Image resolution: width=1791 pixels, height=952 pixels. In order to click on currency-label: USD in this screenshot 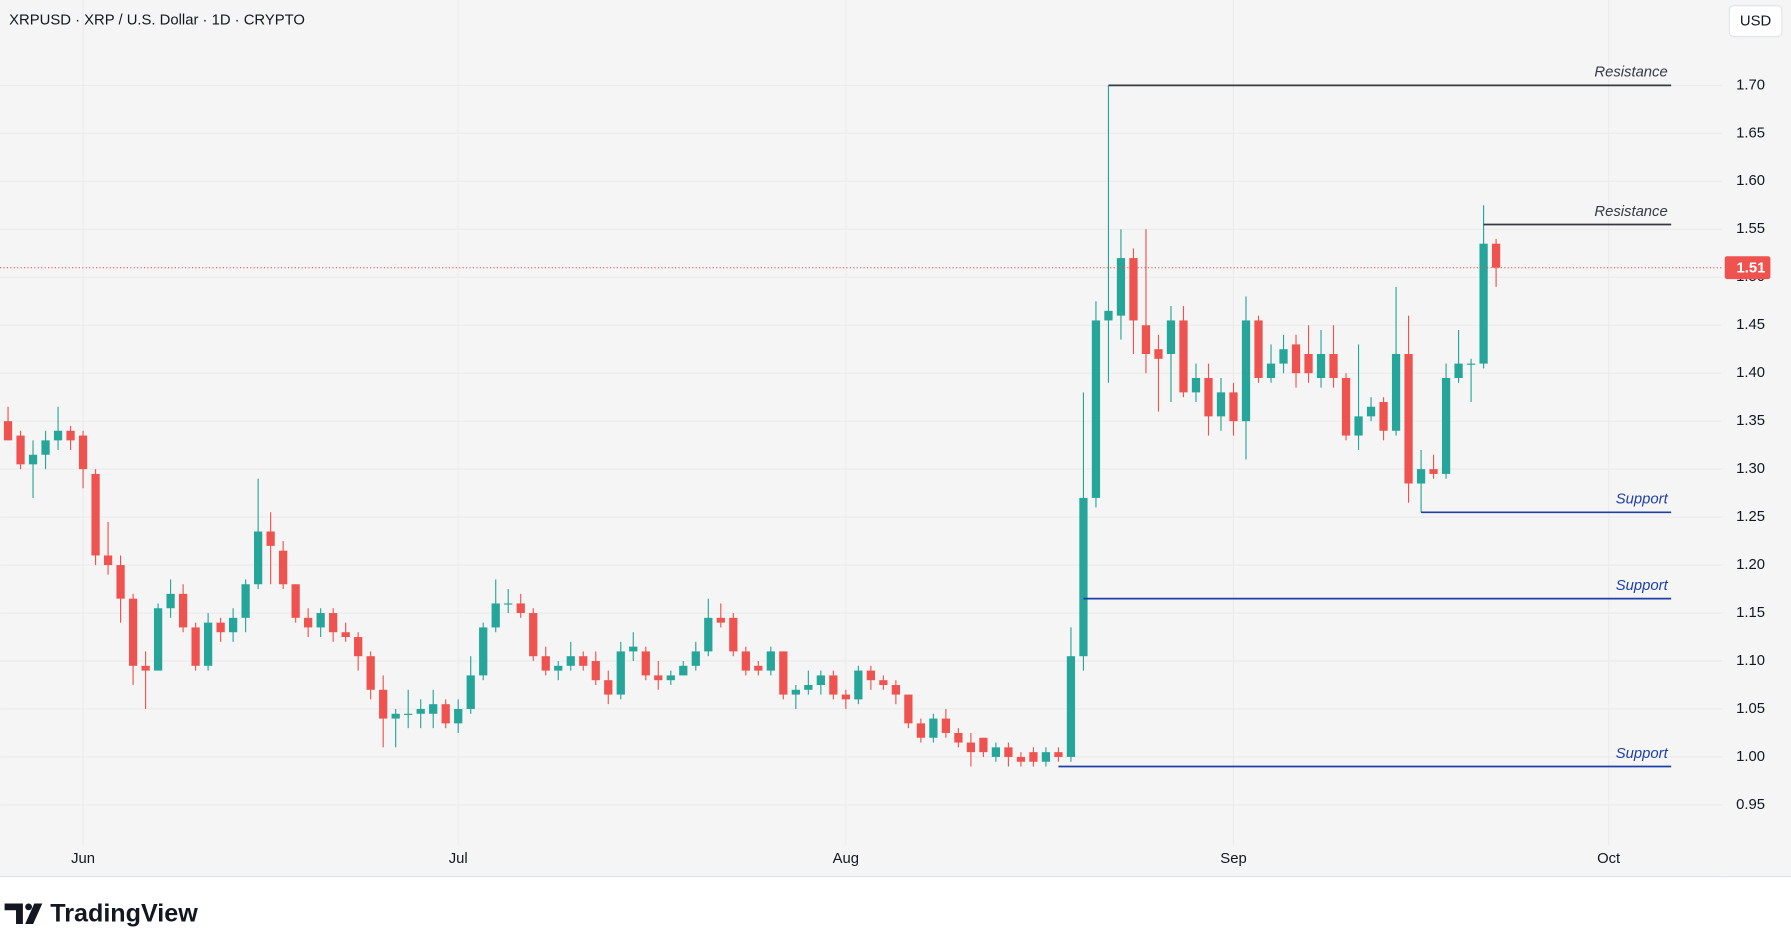, I will do `click(1755, 22)`.